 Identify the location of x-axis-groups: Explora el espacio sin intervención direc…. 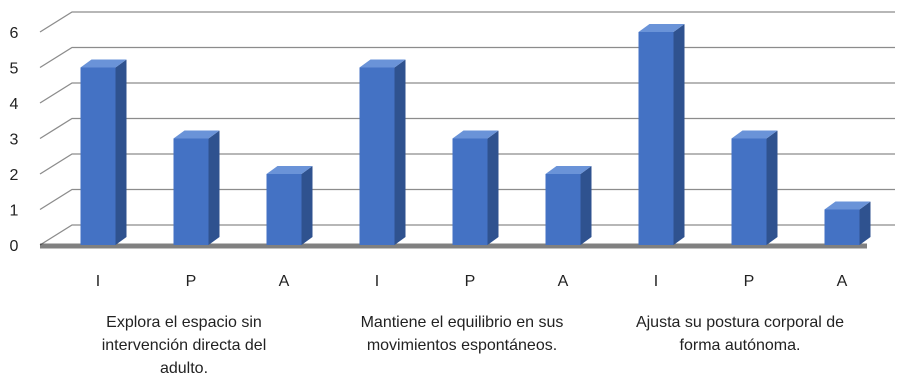
(473, 345).